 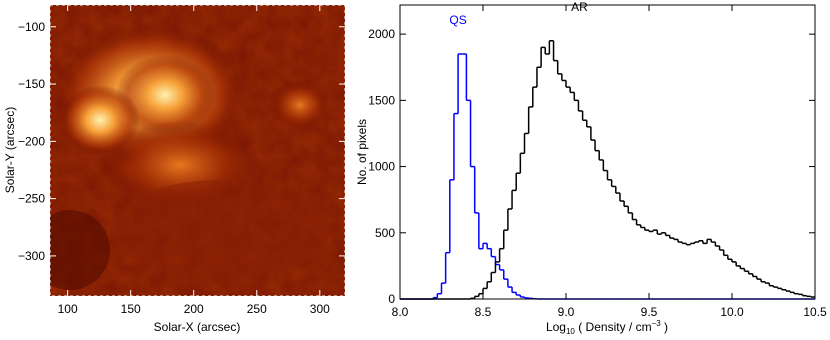 What do you see at coordinates (381, 34) in the screenshot?
I see `y-tick-label: 2000` at bounding box center [381, 34].